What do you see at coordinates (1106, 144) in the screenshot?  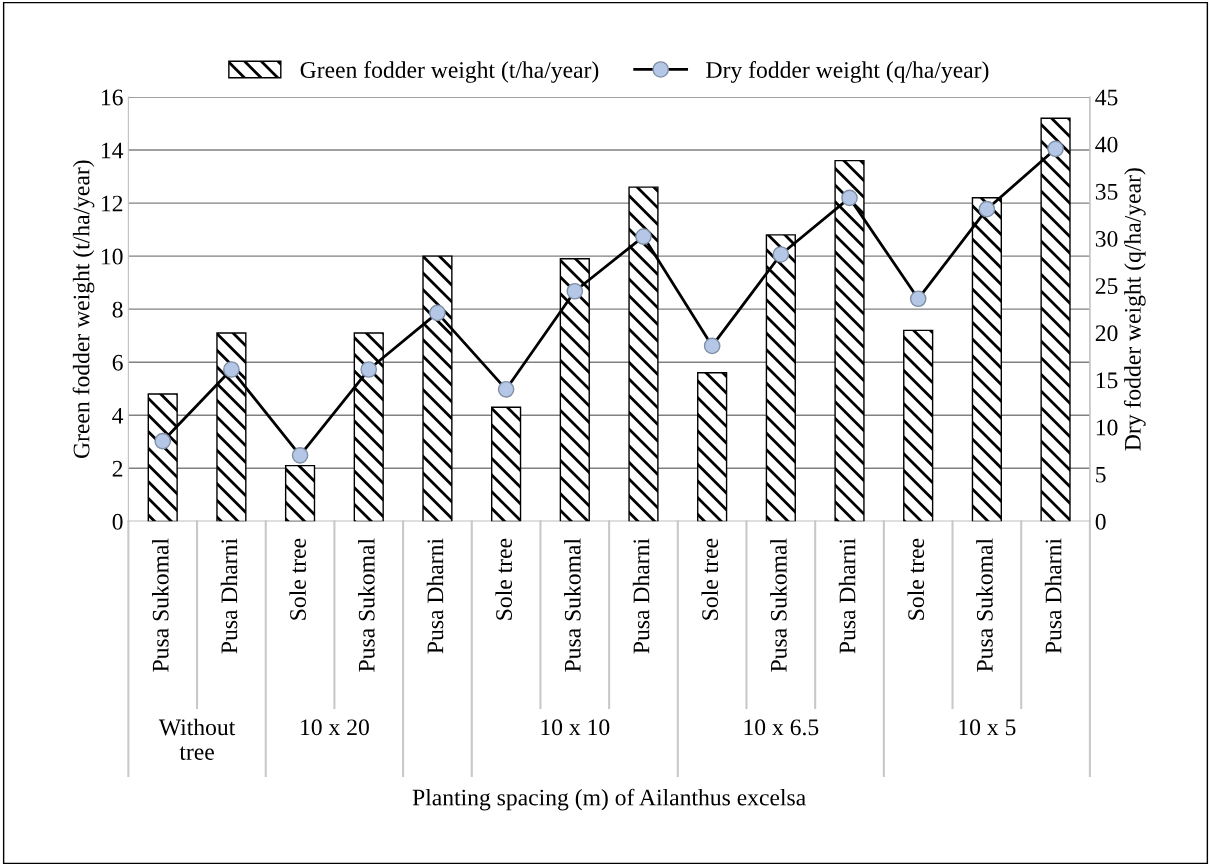 I see `y2-tick-label: 40` at bounding box center [1106, 144].